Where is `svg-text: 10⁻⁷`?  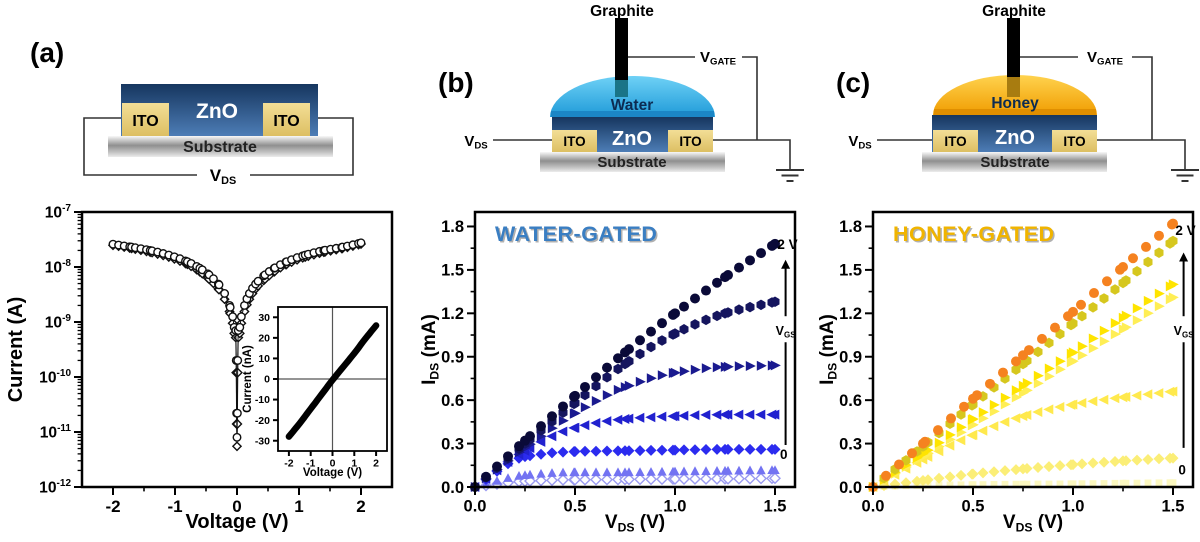
svg-text: 10⁻⁷ is located at coordinates (58, 212).